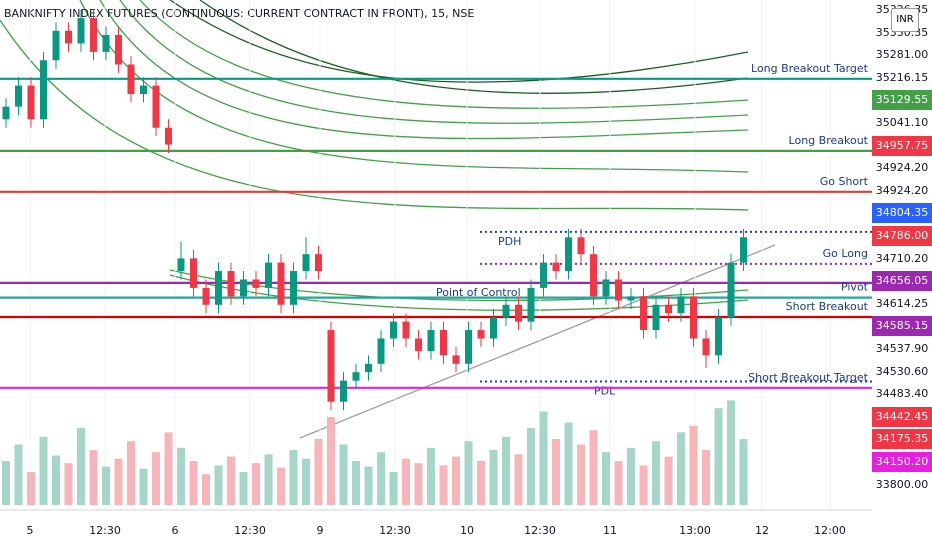 The image size is (932, 550). Describe the element at coordinates (902, 394) in the screenshot. I see `y-axis-label: 34483.40` at that location.